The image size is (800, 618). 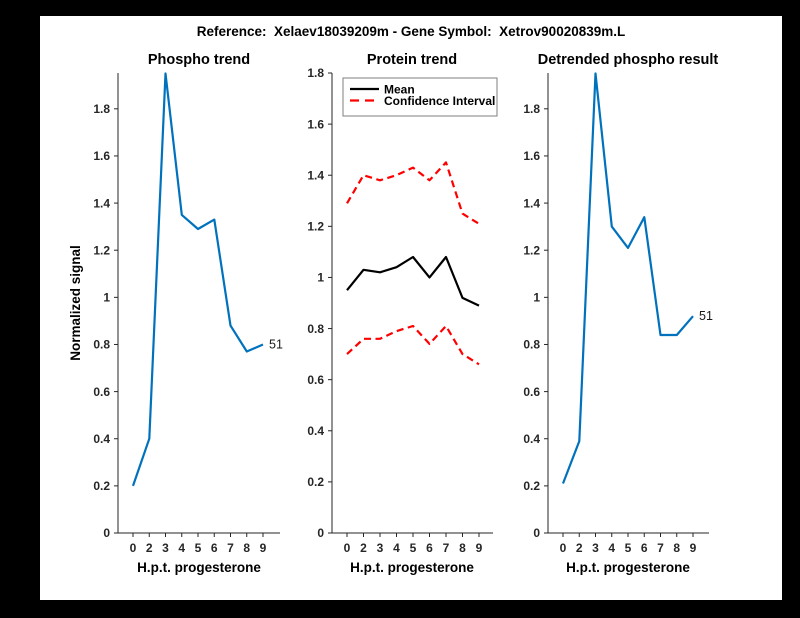 I want to click on series-phospho-signal, so click(x=197, y=279).